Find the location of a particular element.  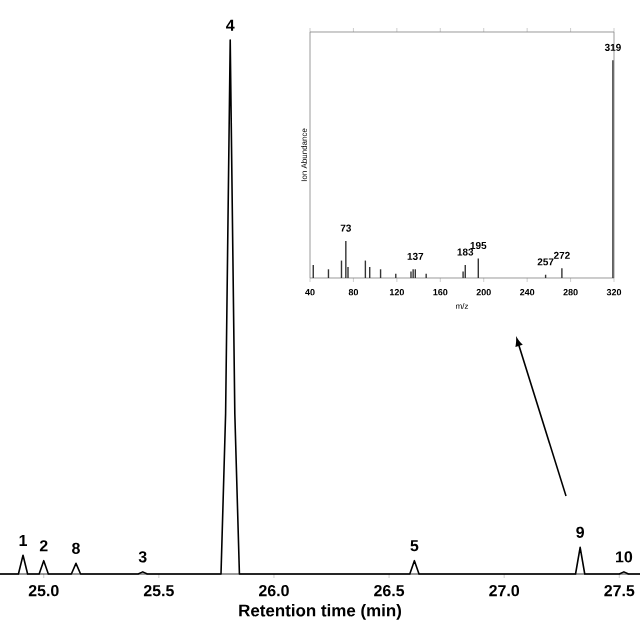

x-axis-title: Retention time (min) is located at coordinates (320, 612).